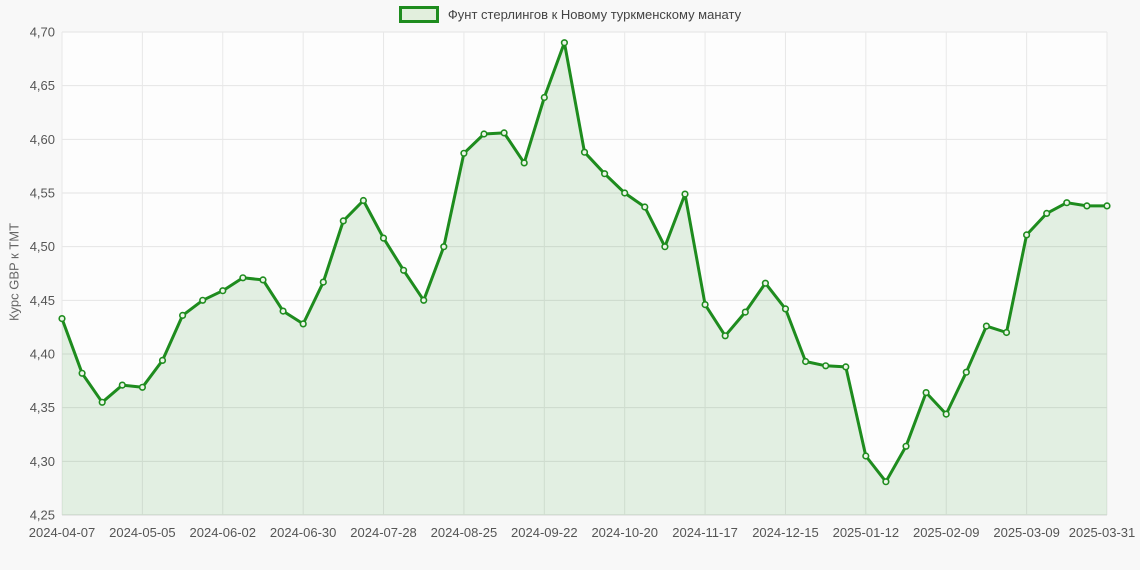 The width and height of the screenshot is (1140, 570). What do you see at coordinates (42, 85) in the screenshot?
I see `y-tick-label: 4,65` at bounding box center [42, 85].